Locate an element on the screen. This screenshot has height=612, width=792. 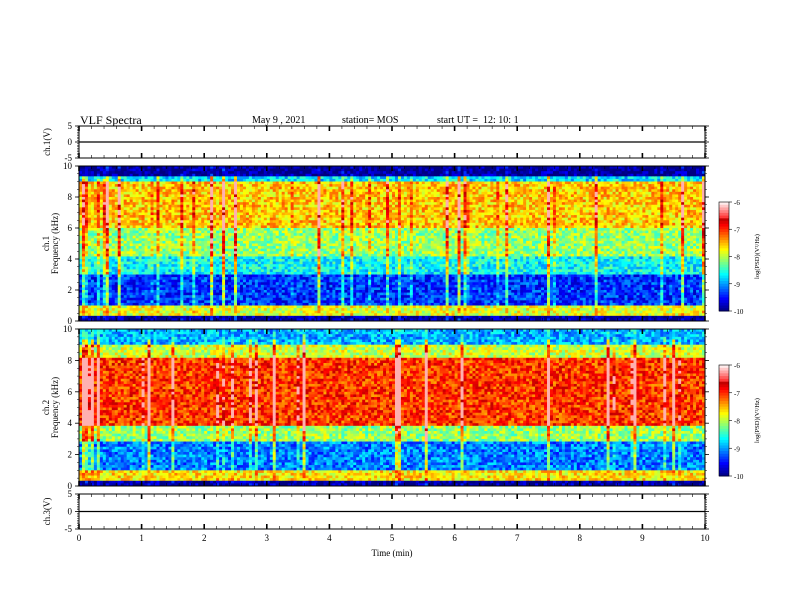
x-tick-label: 5 is located at coordinates (392, 538).